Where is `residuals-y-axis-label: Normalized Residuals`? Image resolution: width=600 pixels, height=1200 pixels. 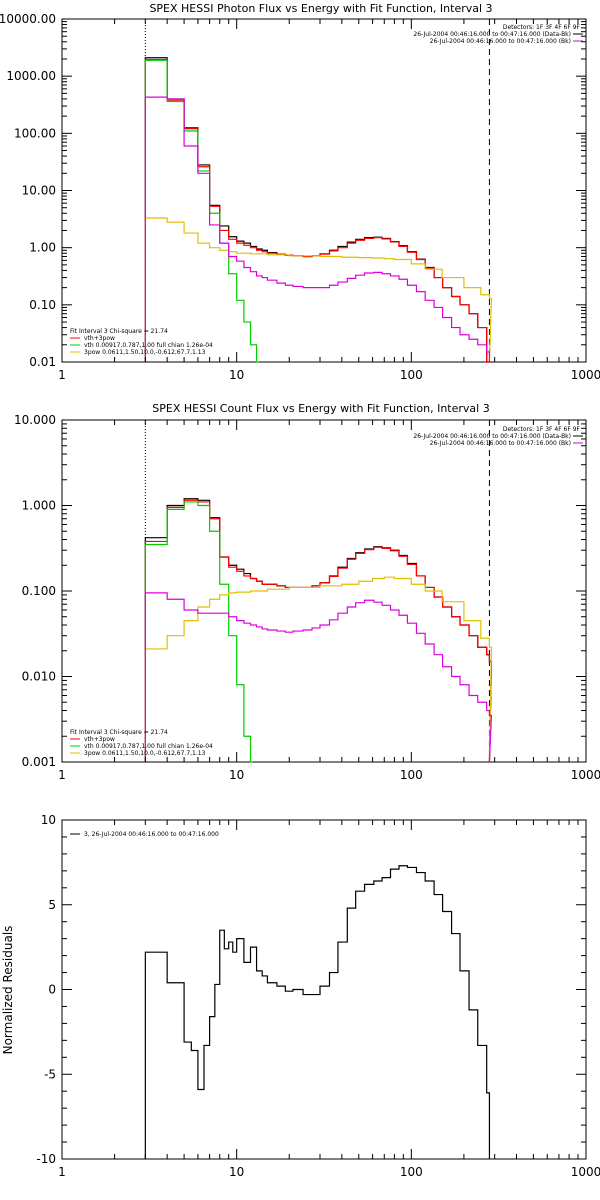
residuals-y-axis-label: Normalized Residuals is located at coordinates (8, 990).